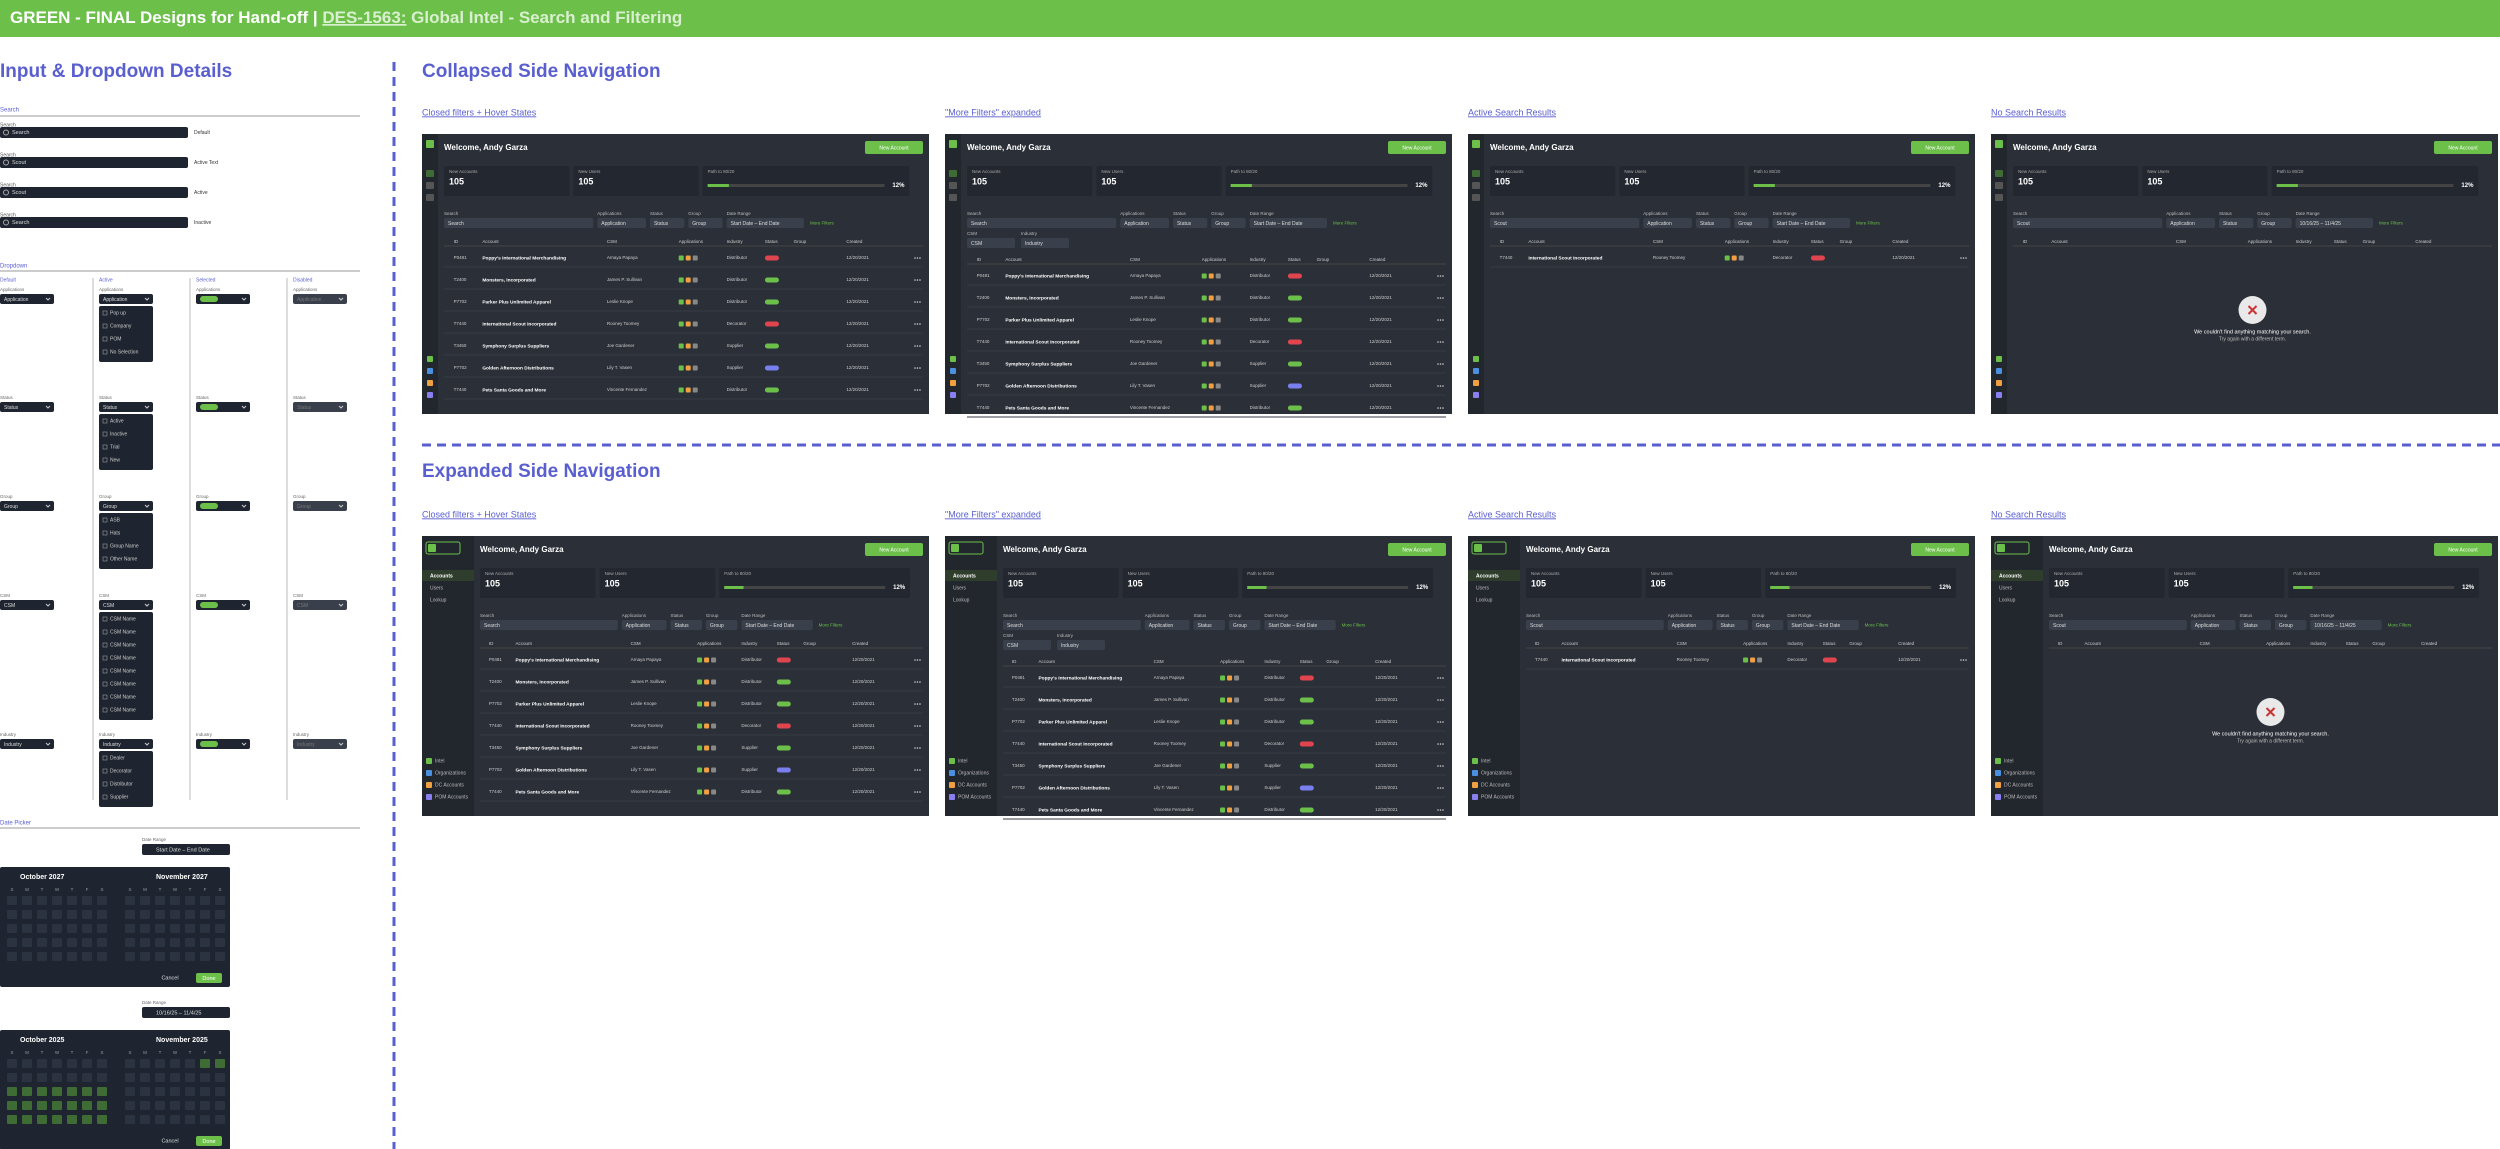 The height and width of the screenshot is (1149, 2500). Describe the element at coordinates (1500, 224) in the screenshot. I see `filter-value: Scout` at that location.